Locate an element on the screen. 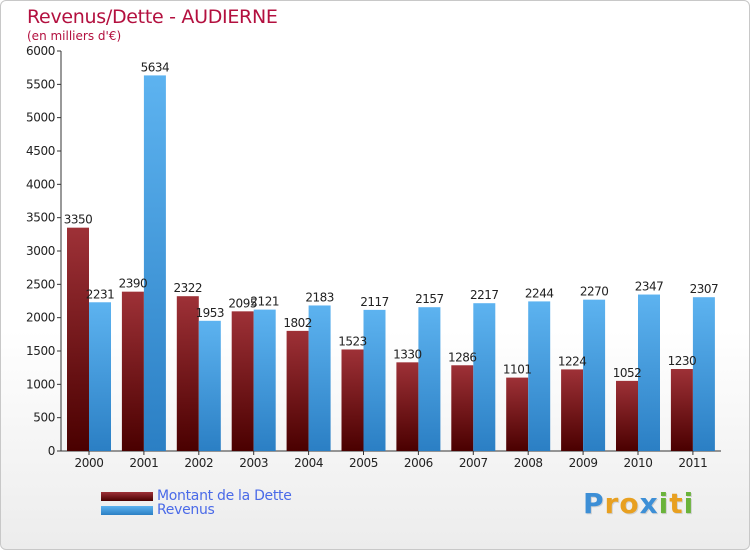  y-tick-label: 4500 is located at coordinates (40, 151).